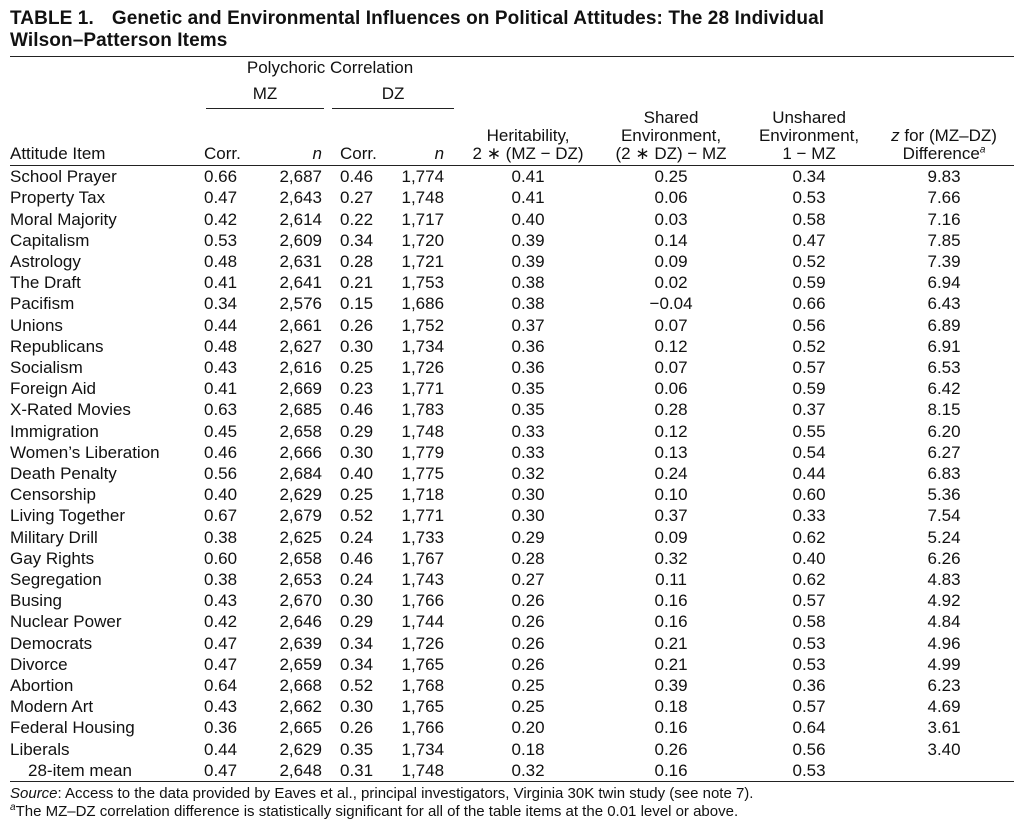  I want to click on z-difference-header: z for (MZ–DZ) Differencea, so click(944, 138).